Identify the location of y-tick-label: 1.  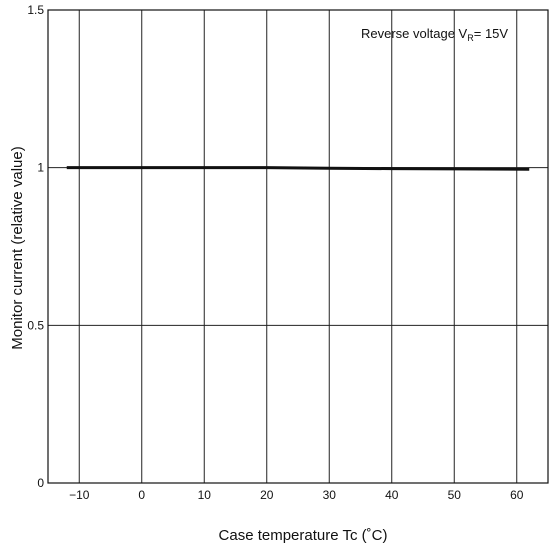
(40, 168).